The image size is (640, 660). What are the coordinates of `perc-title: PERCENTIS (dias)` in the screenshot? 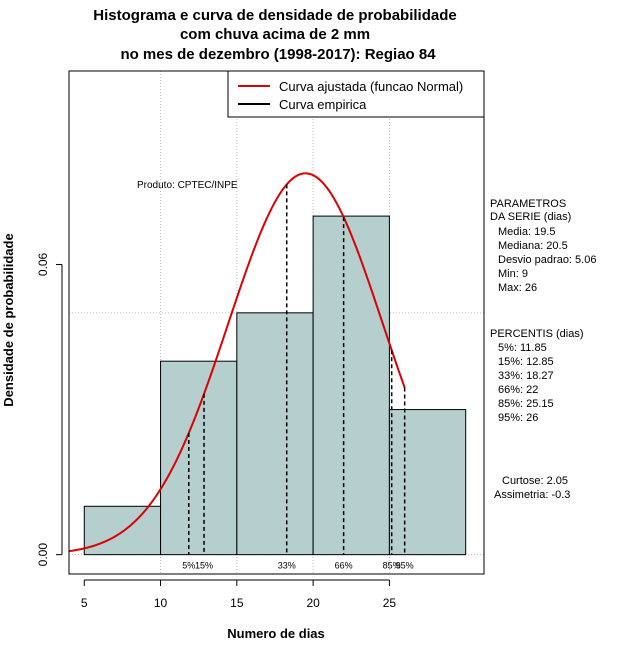 It's located at (537, 334).